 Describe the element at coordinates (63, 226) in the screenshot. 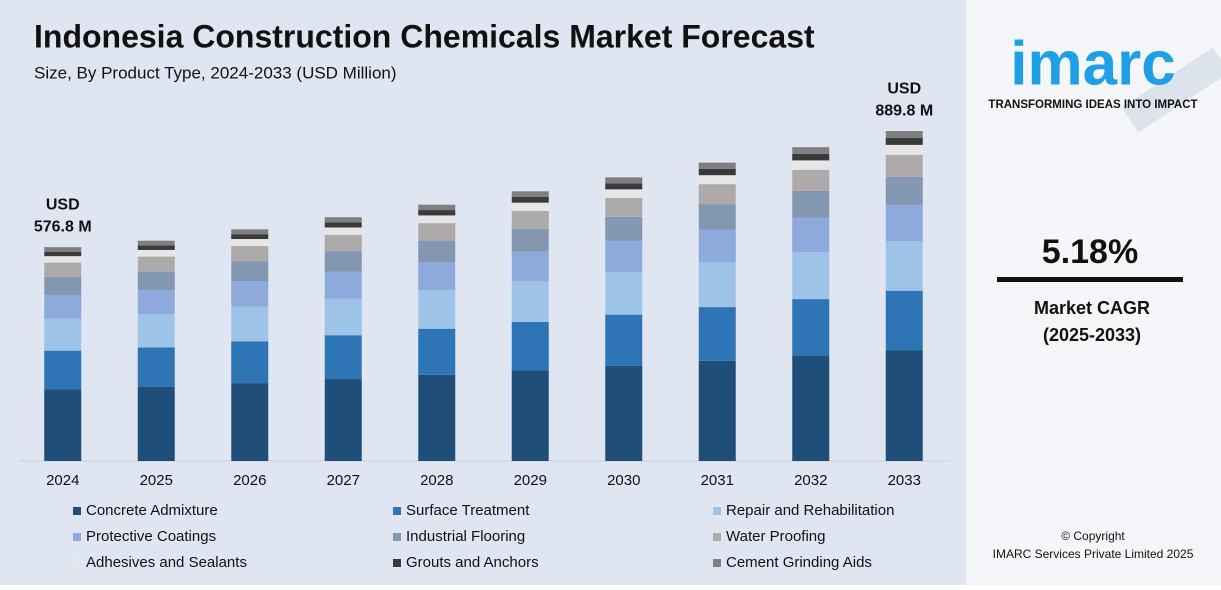

I see `total-label: 576.8 M` at that location.